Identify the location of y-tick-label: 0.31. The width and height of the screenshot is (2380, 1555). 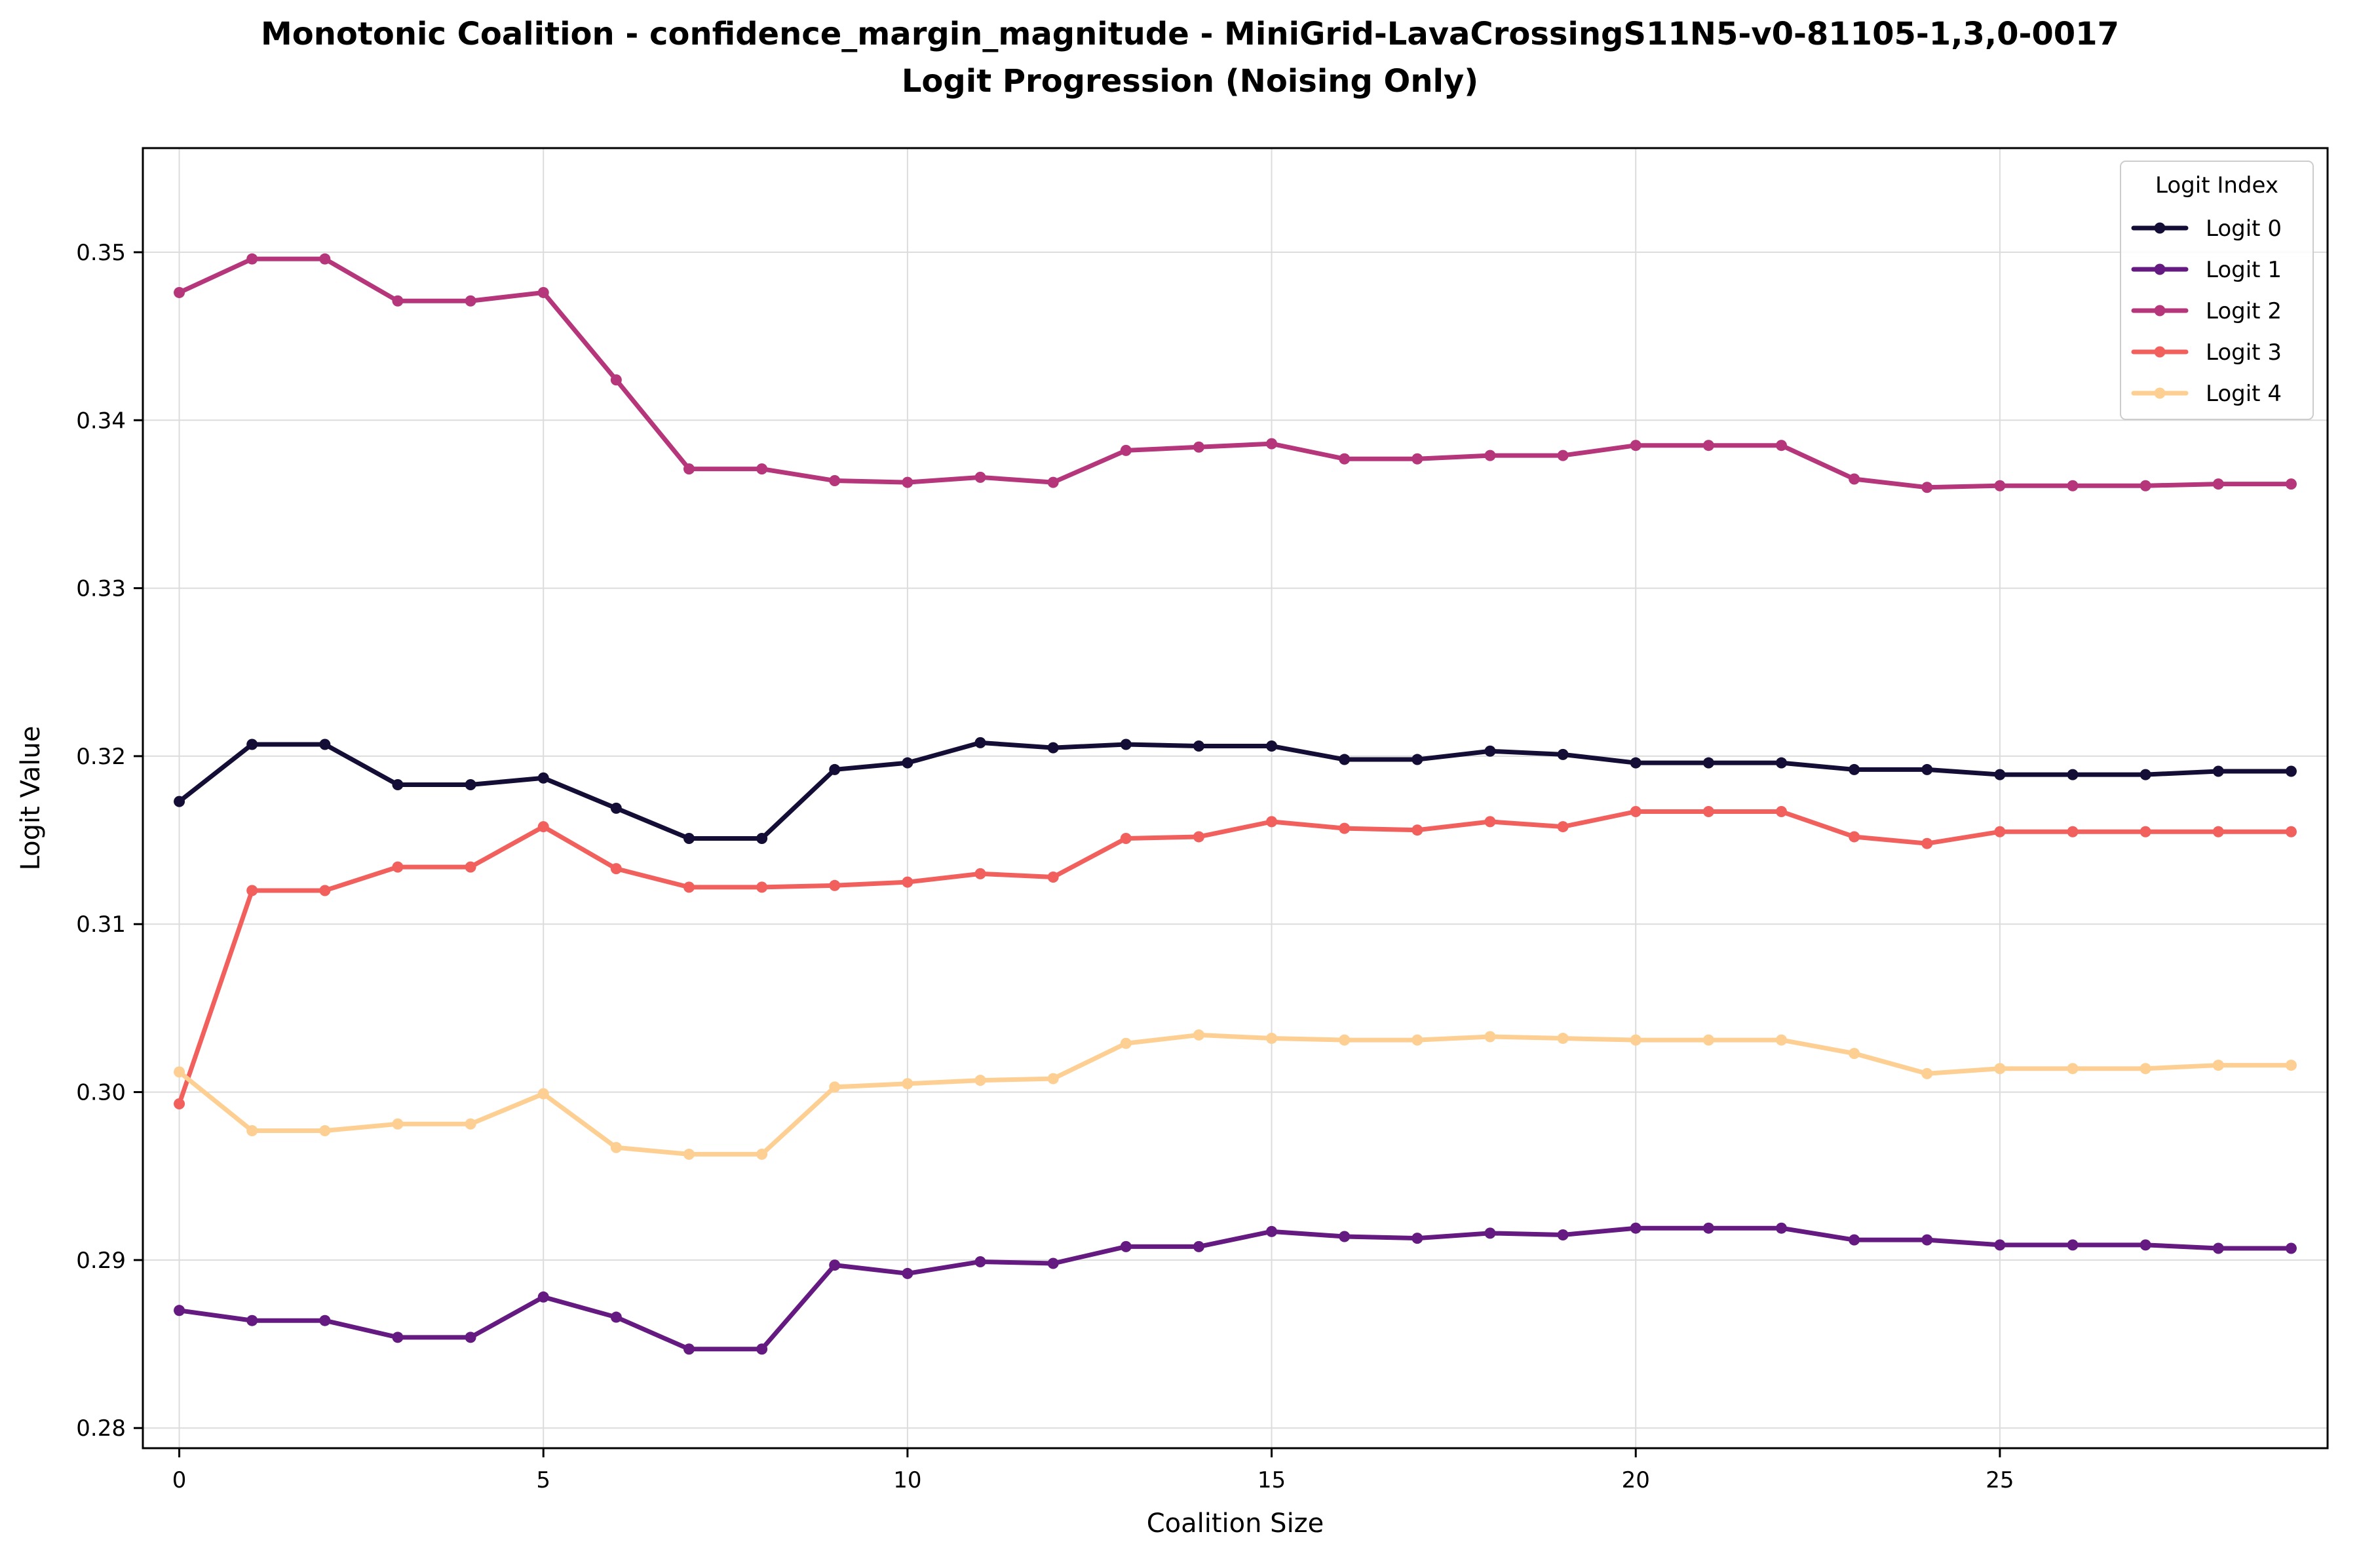
(101, 925).